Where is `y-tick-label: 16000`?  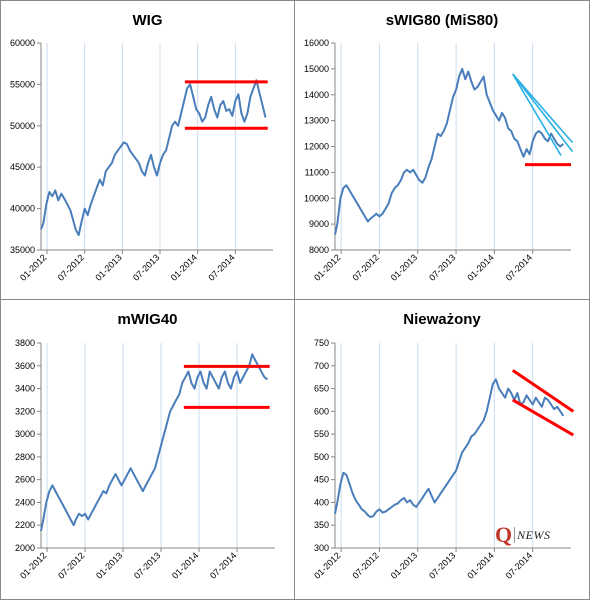 y-tick-label: 16000 is located at coordinates (316, 43).